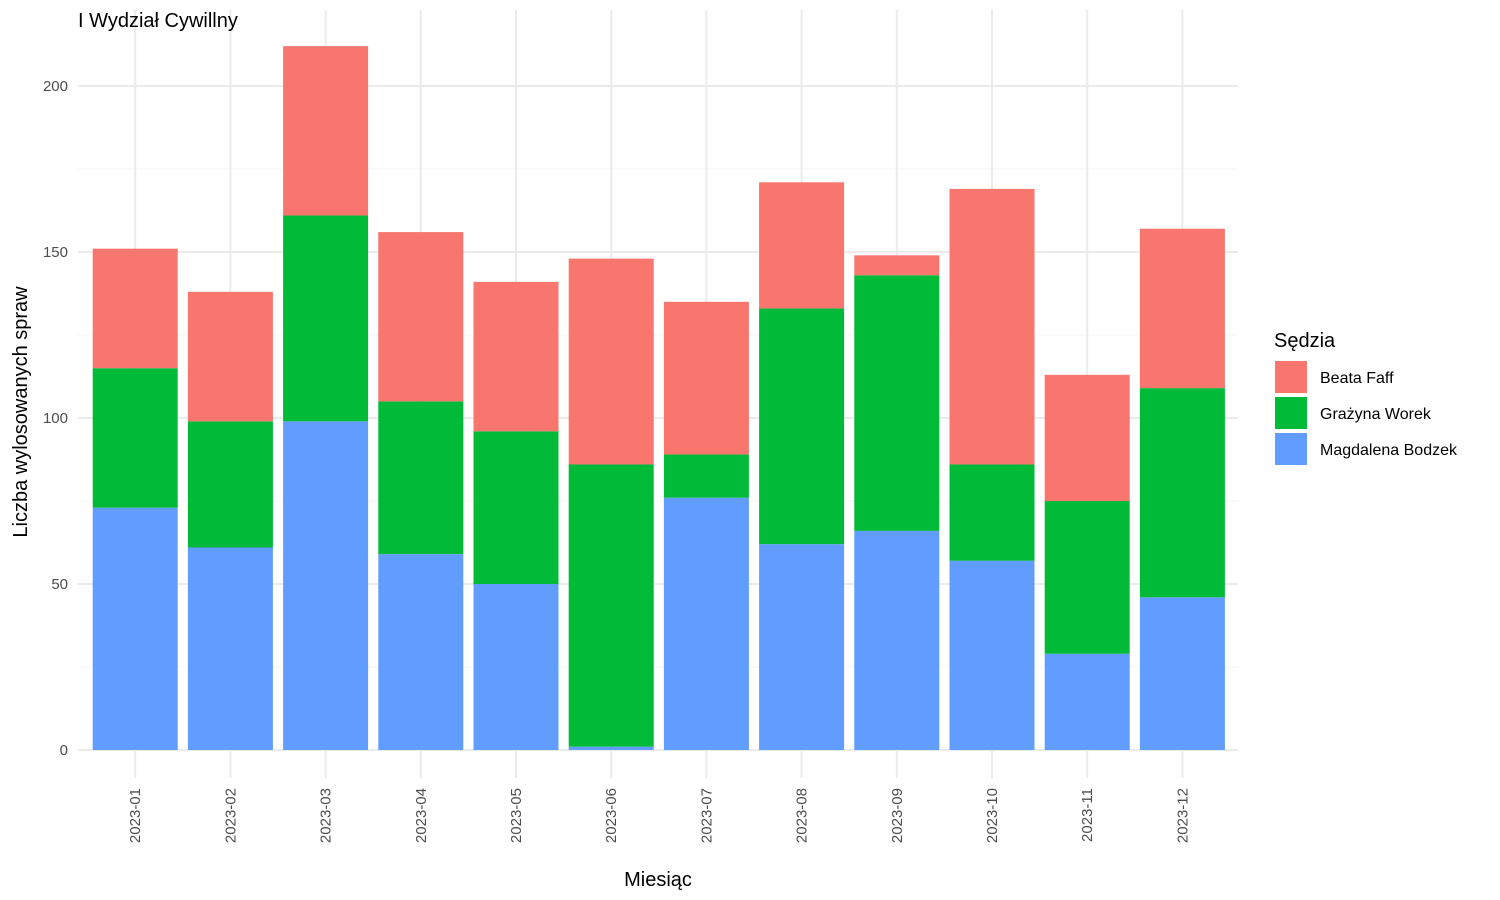 The image size is (1500, 900). I want to click on chart-title: I Wydział Cywillny, so click(158, 21).